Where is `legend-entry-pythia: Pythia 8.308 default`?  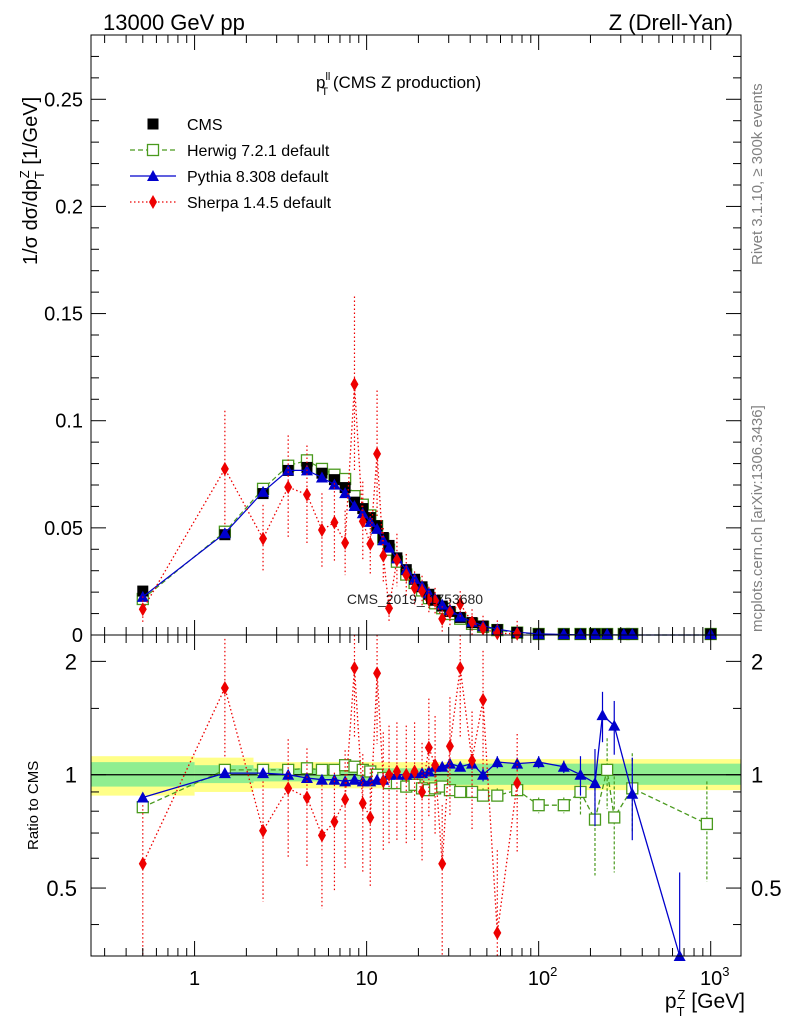
legend-entry-pythia: Pythia 8.308 default is located at coordinates (229, 177).